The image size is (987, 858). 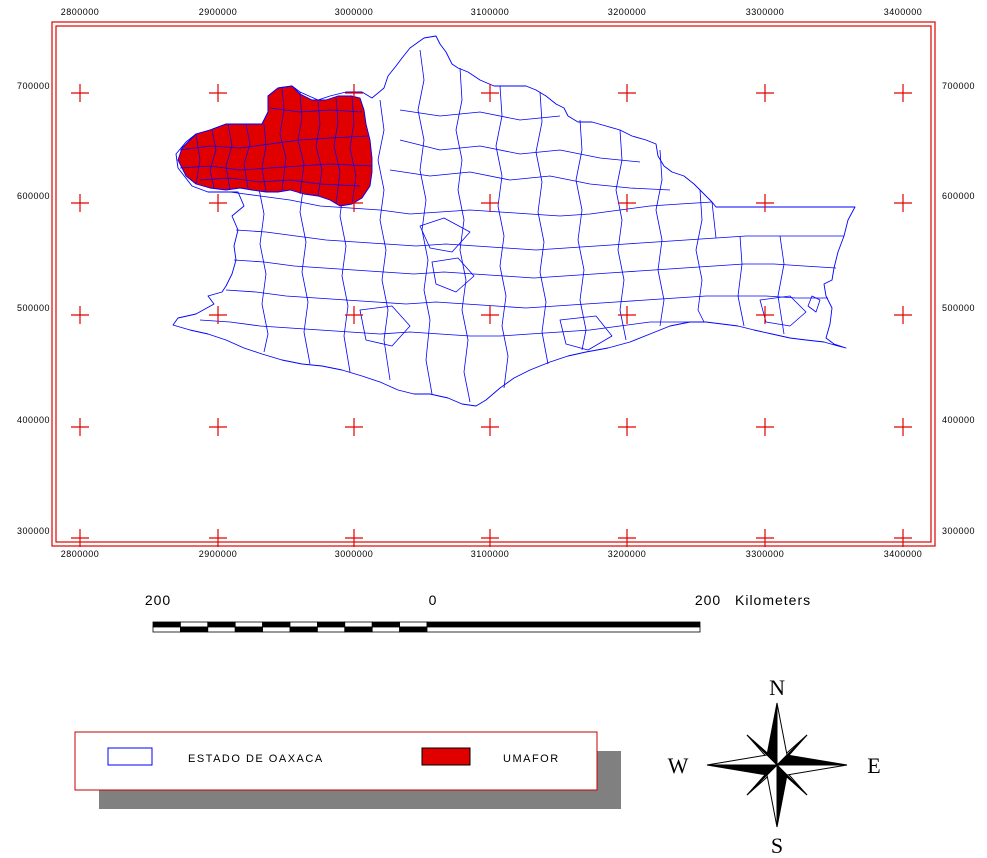 What do you see at coordinates (336, 761) in the screenshot?
I see `legend-box` at bounding box center [336, 761].